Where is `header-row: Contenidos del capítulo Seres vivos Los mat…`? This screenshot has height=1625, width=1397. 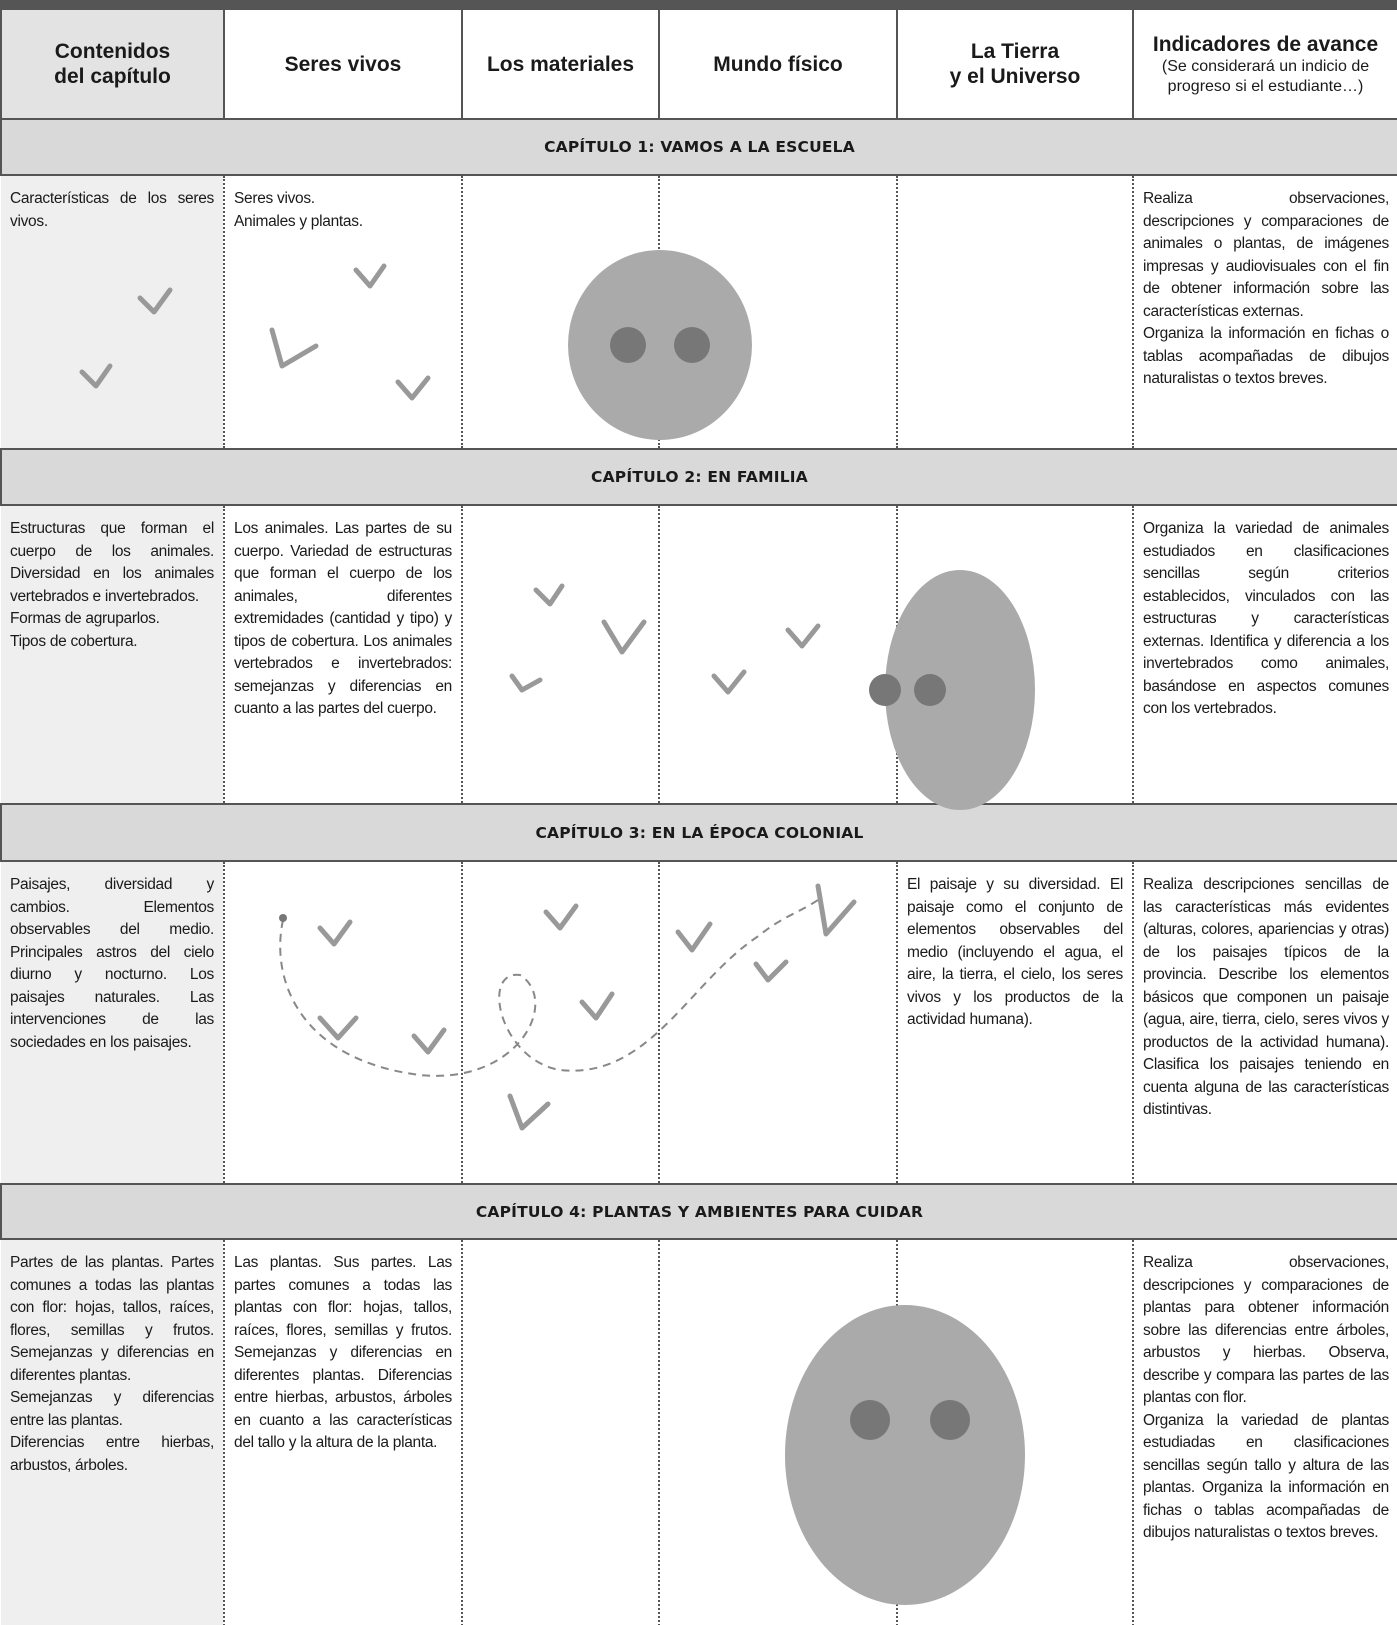
header-row: Contenidos del capítulo Seres vivos Los mat… is located at coordinates (698, 64).